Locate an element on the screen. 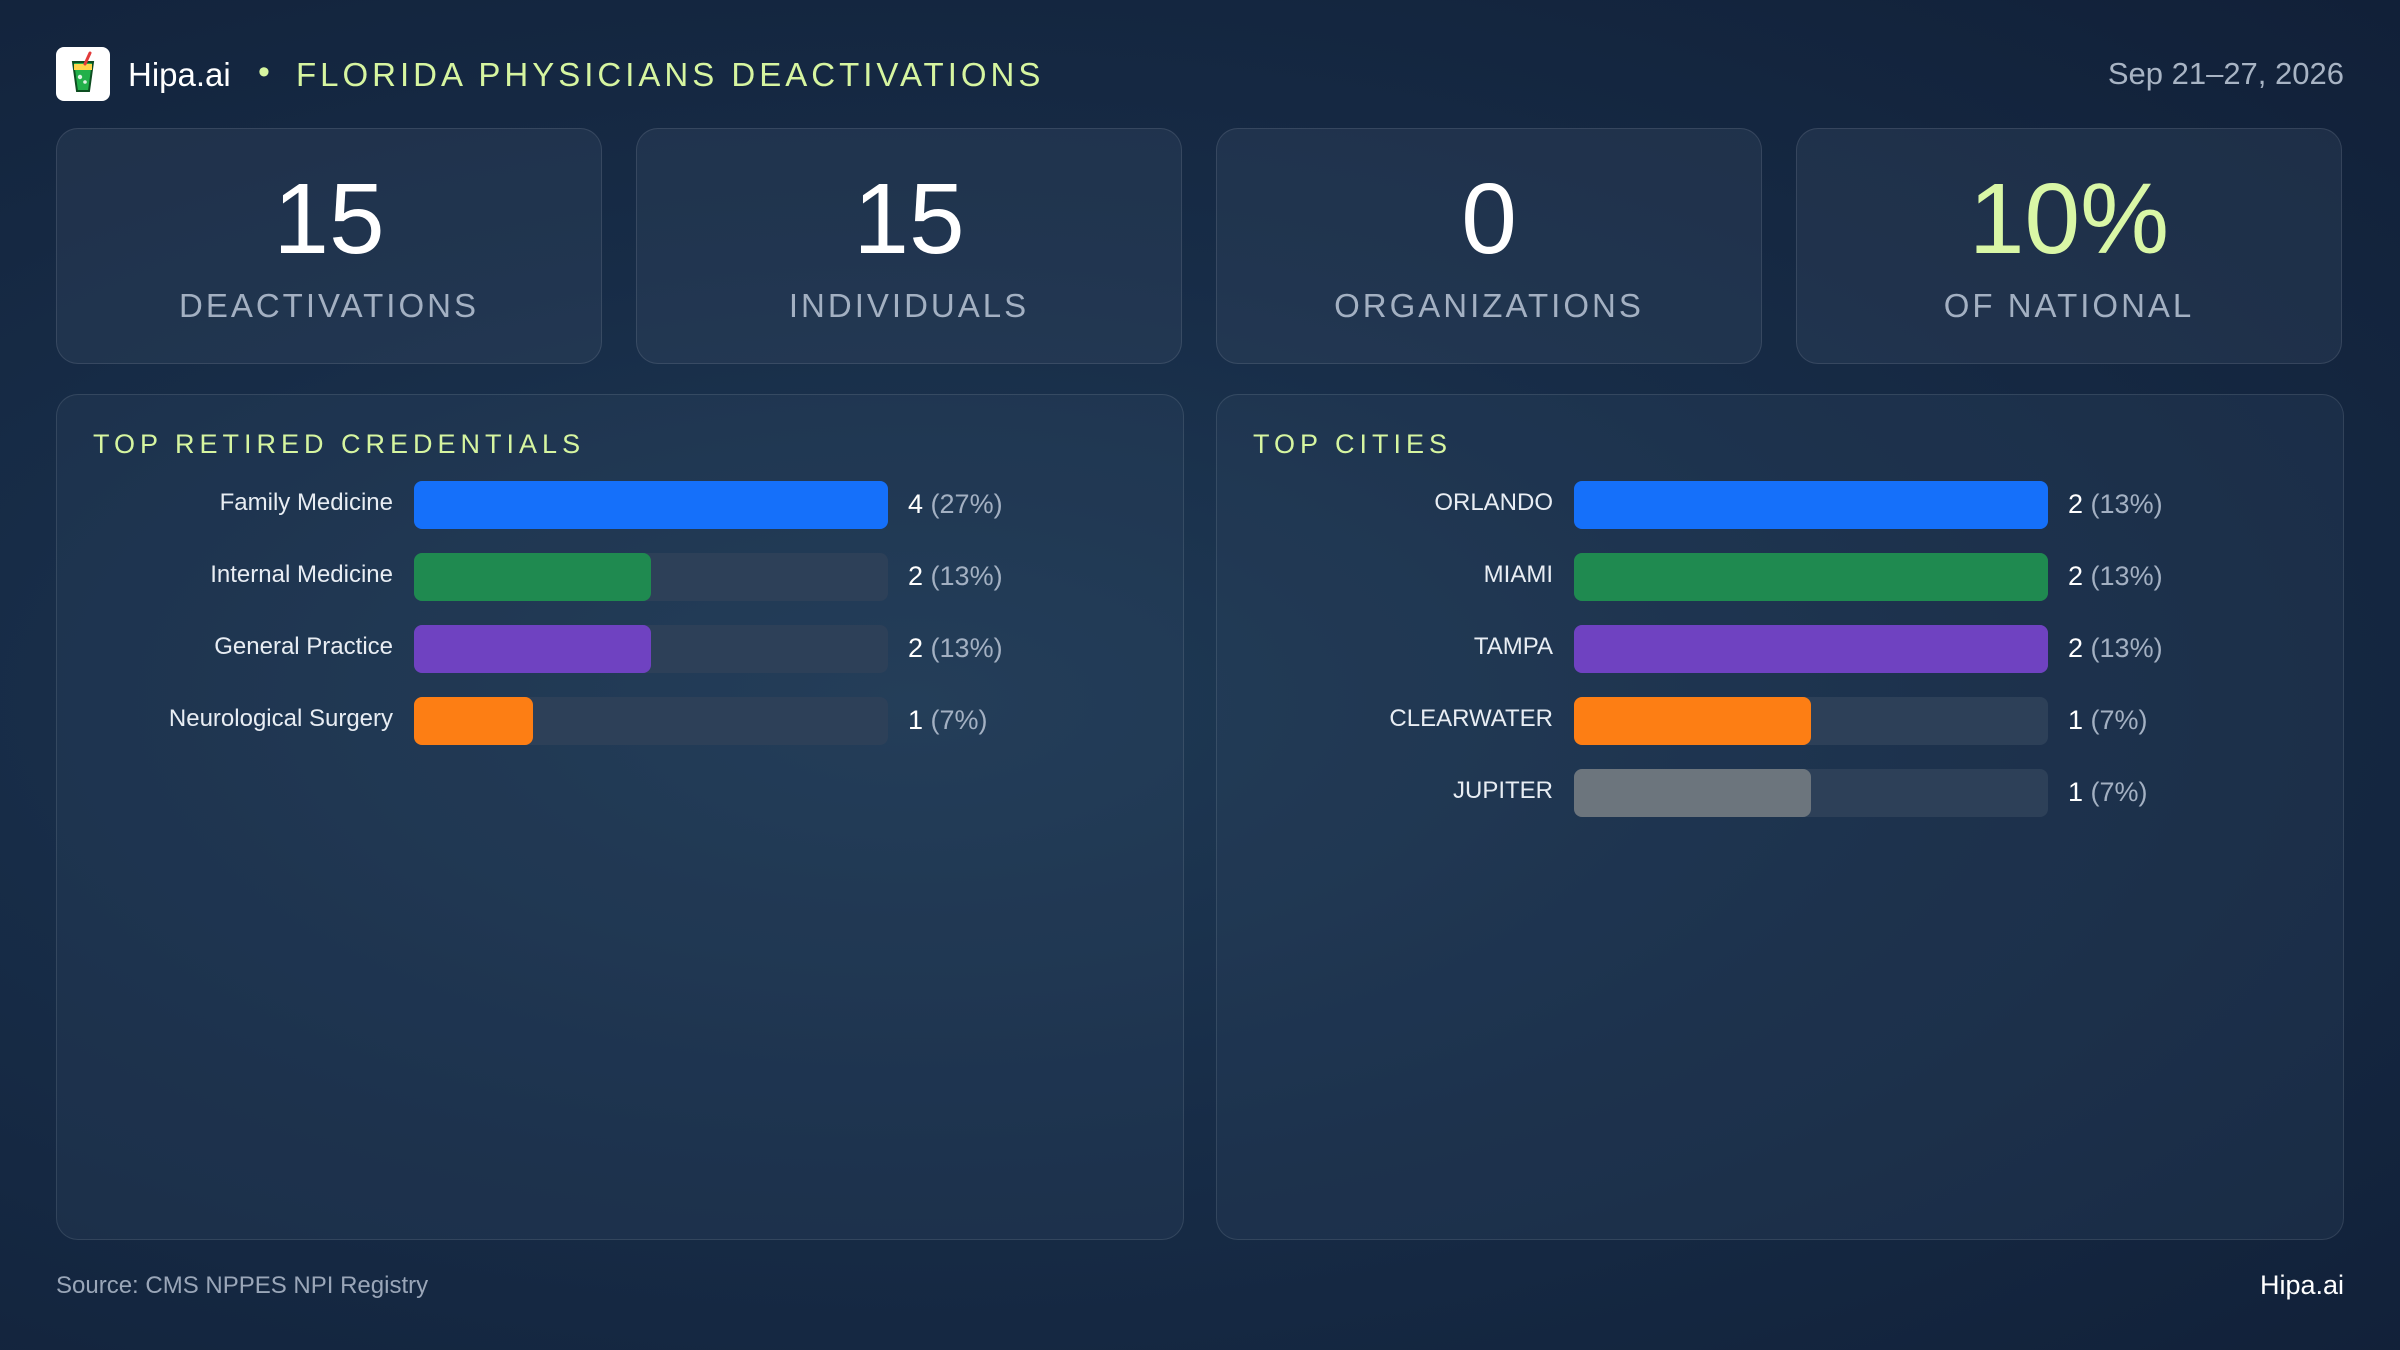 This screenshot has height=1350, width=2400. kpi-card-deactivations: 15 DEACTIVATIONS is located at coordinates (329, 246).